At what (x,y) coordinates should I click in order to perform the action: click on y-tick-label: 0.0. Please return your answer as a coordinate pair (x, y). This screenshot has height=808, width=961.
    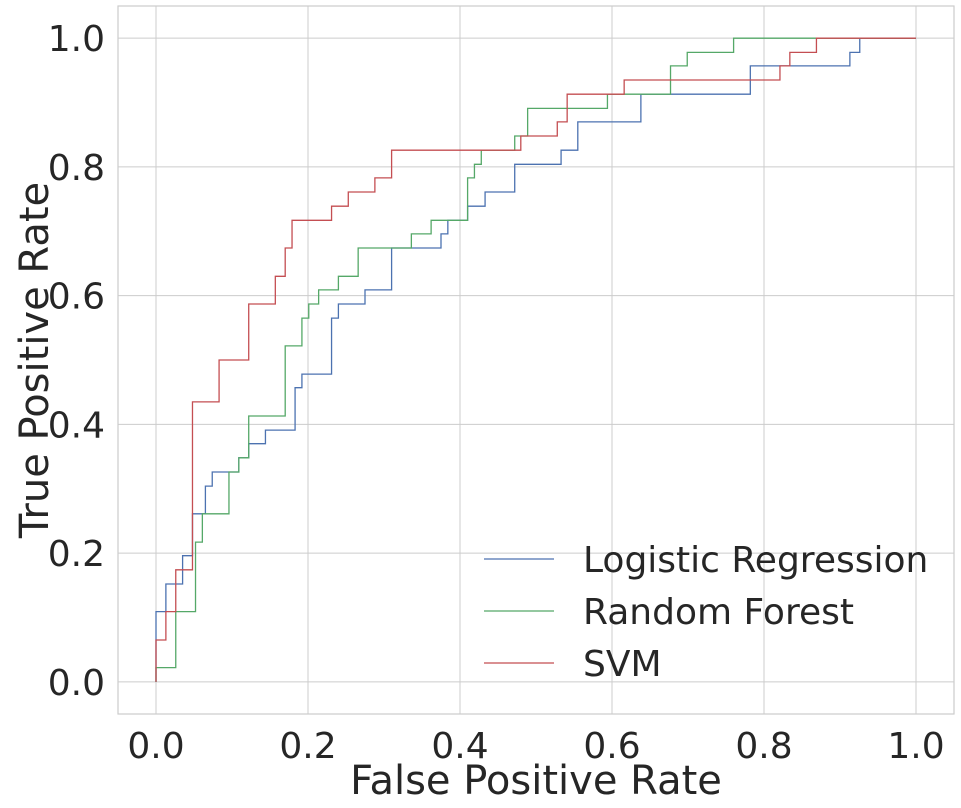
    Looking at the image, I should click on (76, 683).